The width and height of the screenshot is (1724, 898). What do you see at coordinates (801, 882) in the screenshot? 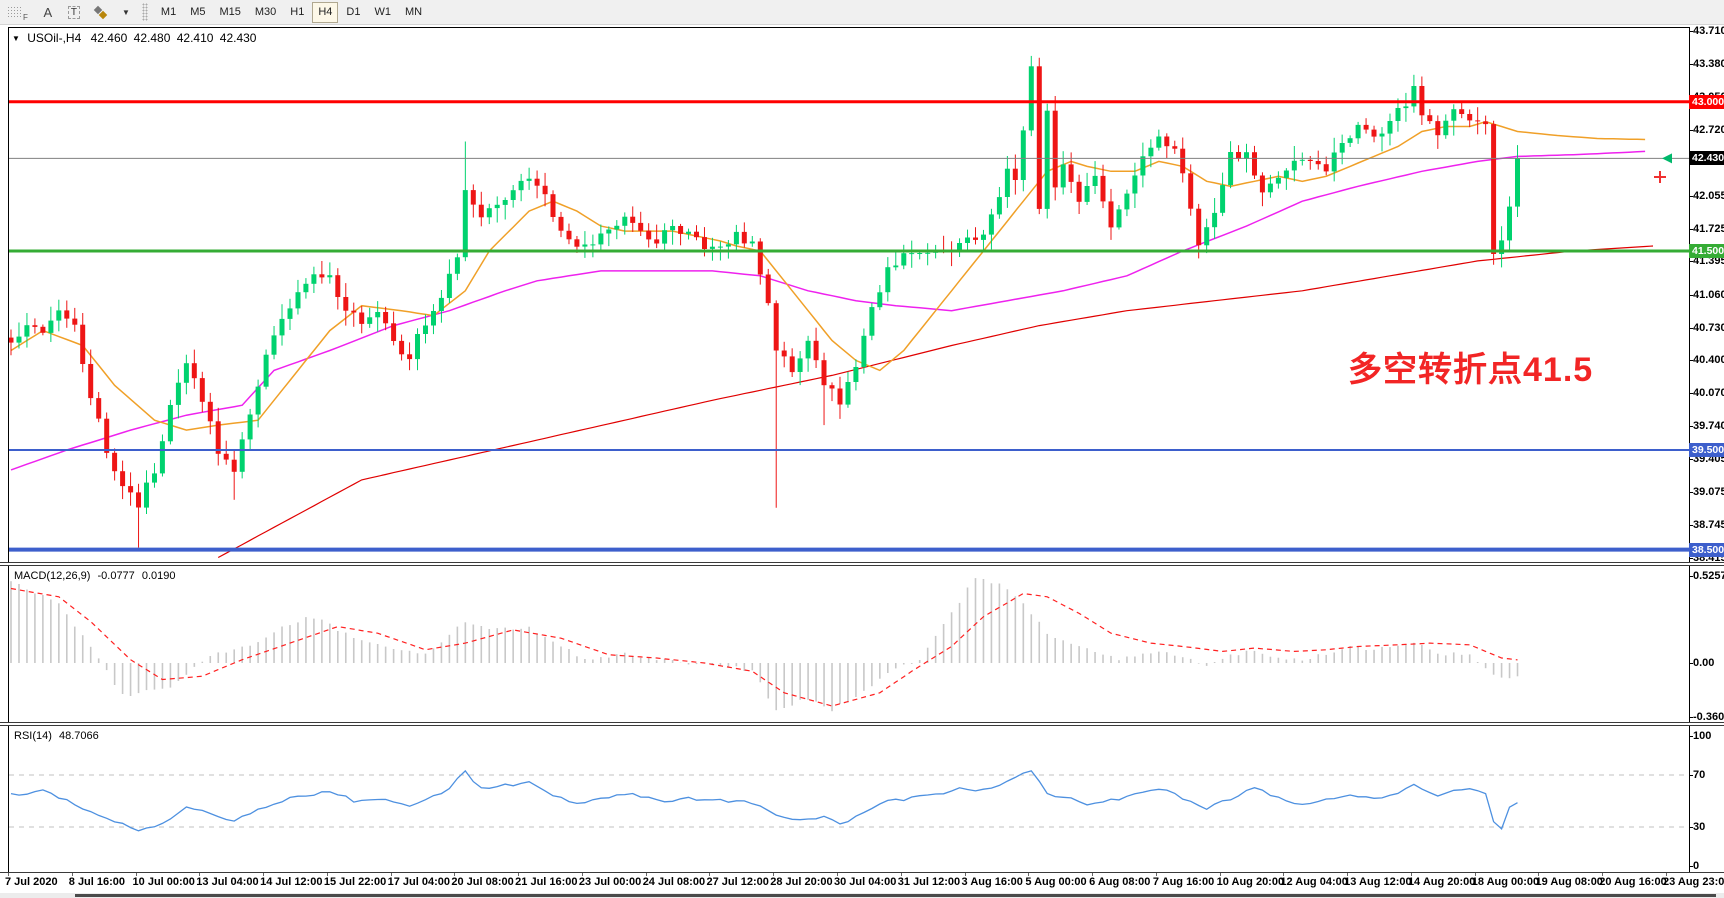
I see `date-label: 28 Jul 20:00` at bounding box center [801, 882].